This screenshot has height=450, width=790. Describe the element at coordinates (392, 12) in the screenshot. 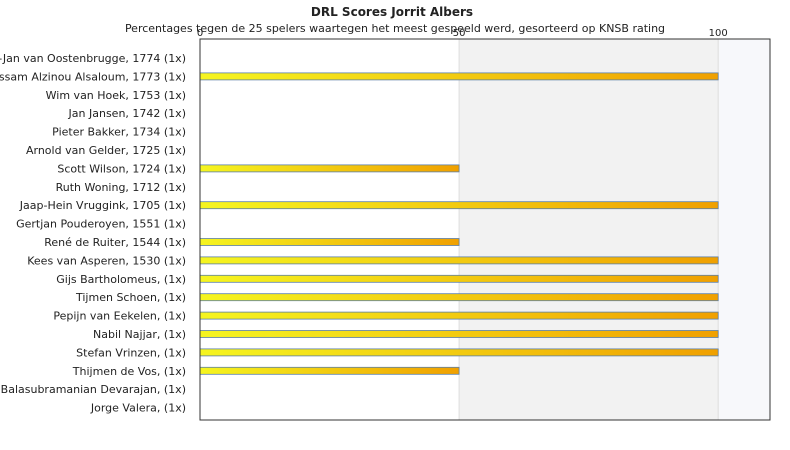

I see `chart-title: DRL Scores Jorrit Albers` at that location.